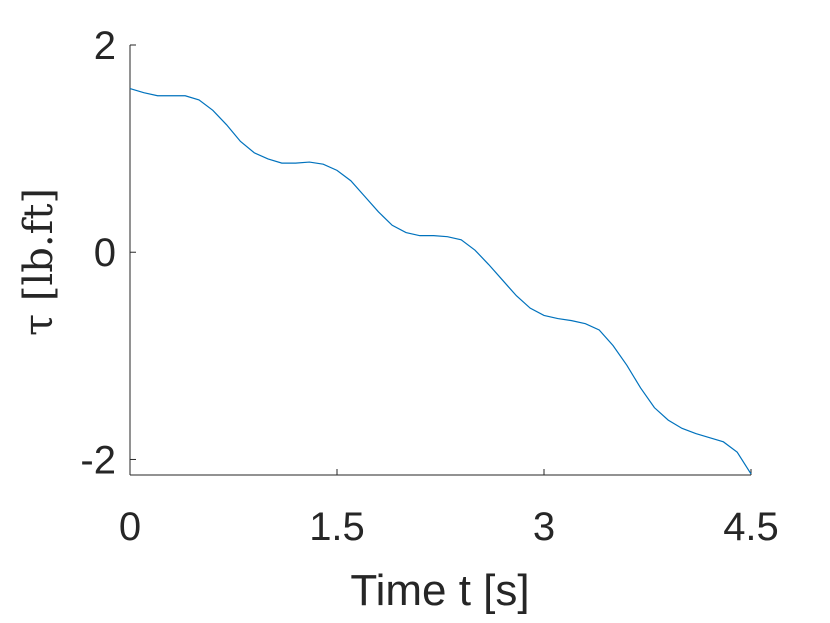 The image size is (830, 623). What do you see at coordinates (751, 527) in the screenshot?
I see `x-tick-label: 4.5` at bounding box center [751, 527].